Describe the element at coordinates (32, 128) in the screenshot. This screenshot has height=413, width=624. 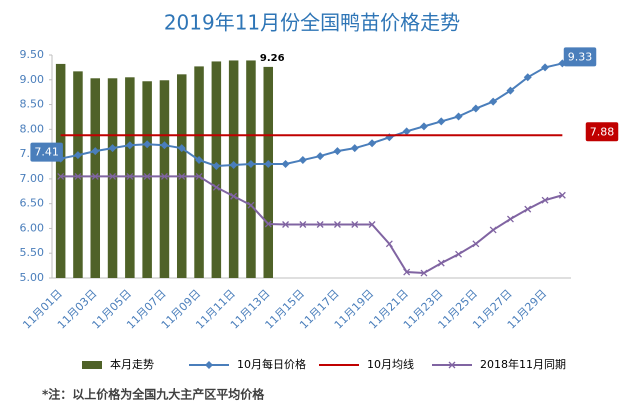
I see `y-tick-label: 8.00` at that location.